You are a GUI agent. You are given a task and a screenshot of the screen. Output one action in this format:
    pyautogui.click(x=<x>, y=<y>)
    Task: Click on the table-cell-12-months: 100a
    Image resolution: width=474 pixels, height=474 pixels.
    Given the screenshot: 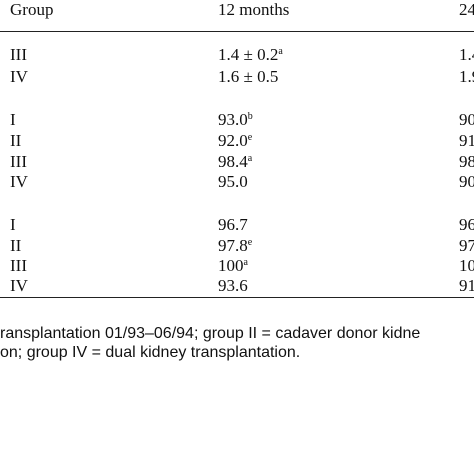 What is the action you would take?
    pyautogui.click(x=233, y=265)
    